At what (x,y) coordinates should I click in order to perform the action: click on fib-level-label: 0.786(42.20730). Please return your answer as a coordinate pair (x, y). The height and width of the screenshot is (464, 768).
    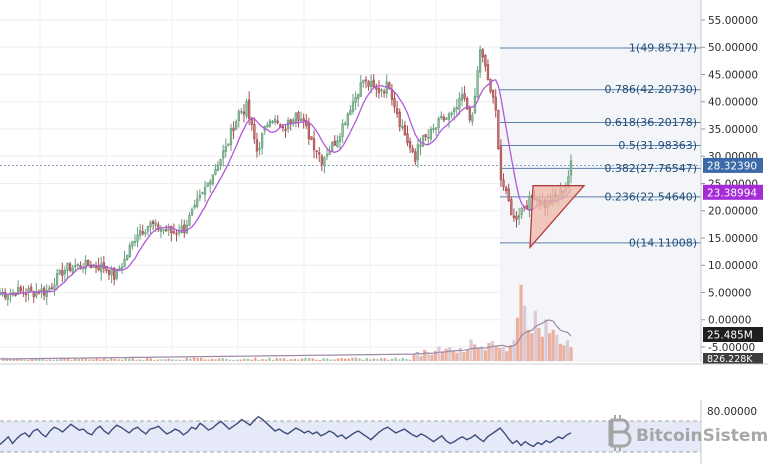
    Looking at the image, I should click on (650, 89).